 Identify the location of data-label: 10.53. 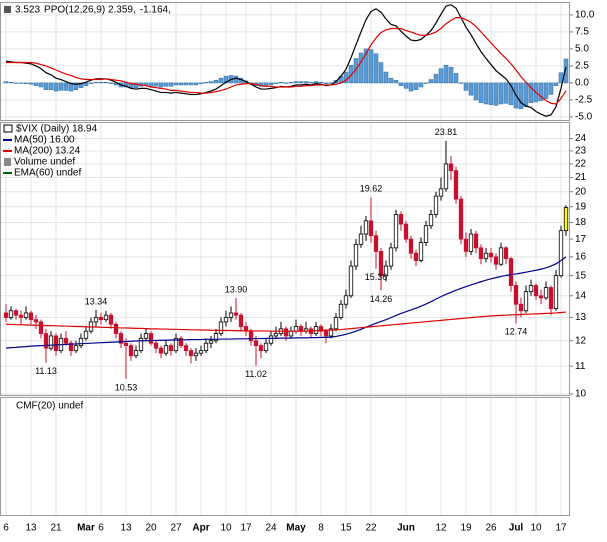
(126, 387).